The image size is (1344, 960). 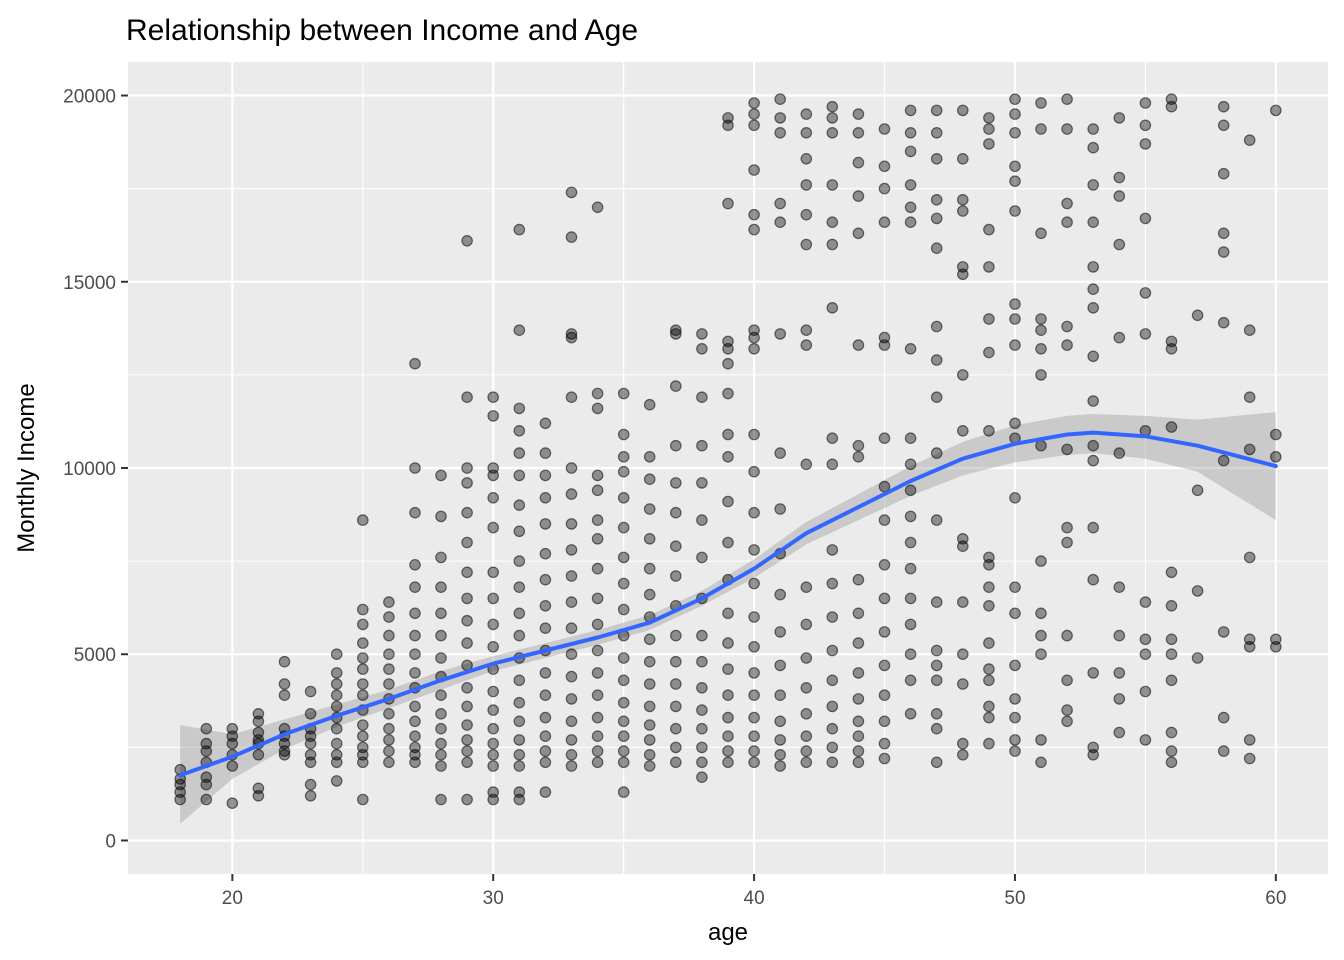 I want to click on x-tick-label: 30, so click(x=493, y=898).